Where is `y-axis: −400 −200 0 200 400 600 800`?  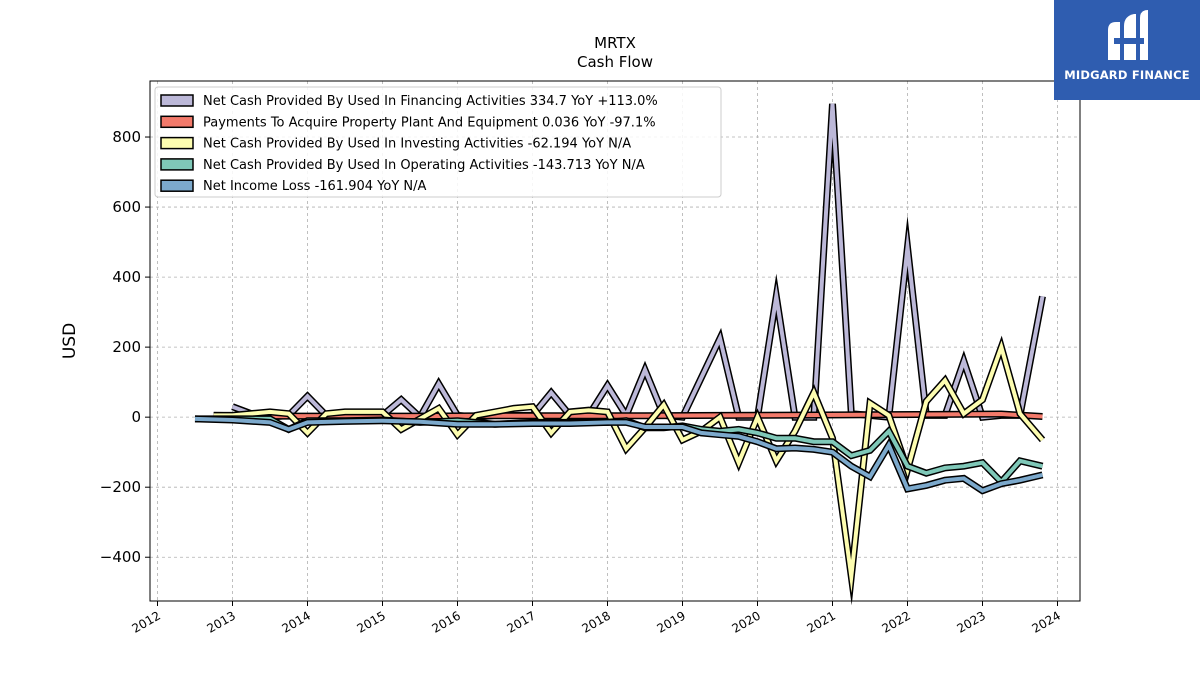 y-axis: −400 −200 0 200 400 600 800 is located at coordinates (125, 347).